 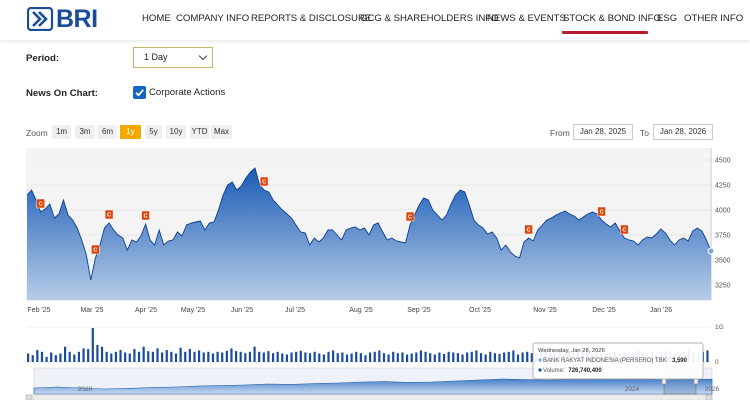 What do you see at coordinates (107, 132) in the screenshot?
I see `zoom-6m-button: 6m` at bounding box center [107, 132].